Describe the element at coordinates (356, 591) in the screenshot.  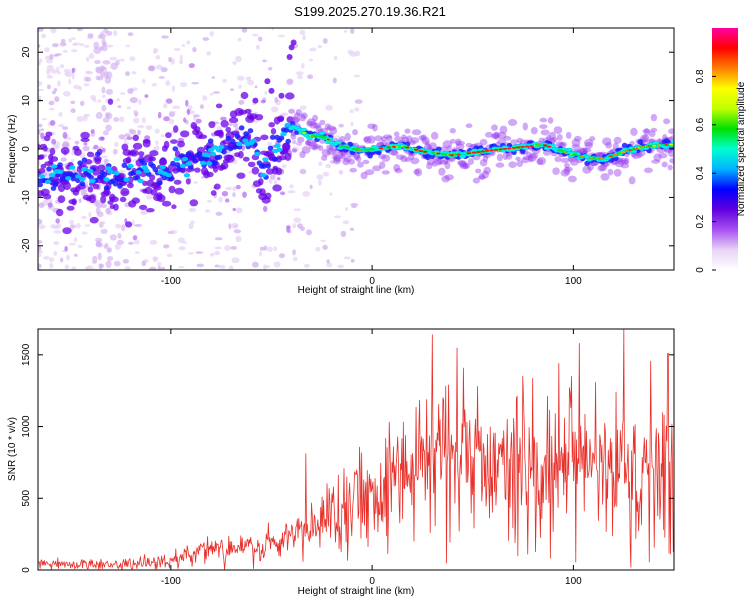
I see `snr-x-title: Height of straight line (km)` at that location.